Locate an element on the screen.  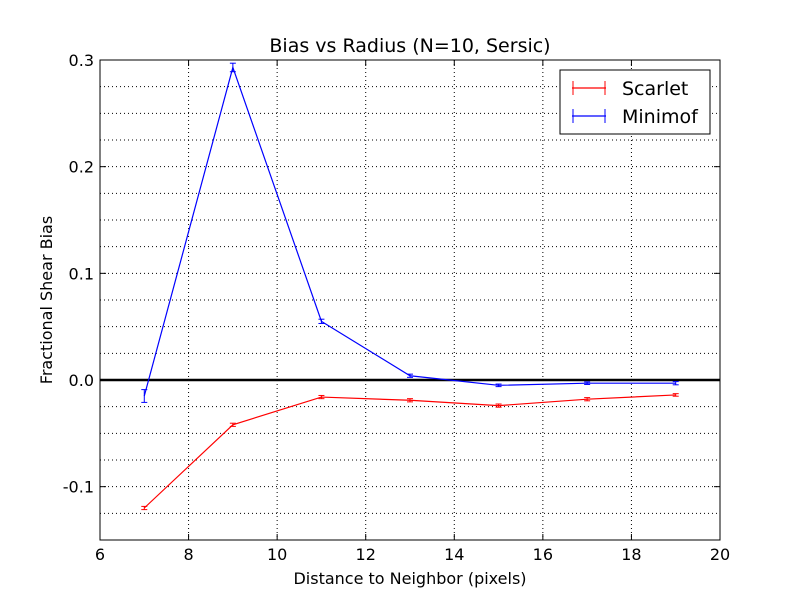
legend: Scarlet Minimof is located at coordinates (635, 102).